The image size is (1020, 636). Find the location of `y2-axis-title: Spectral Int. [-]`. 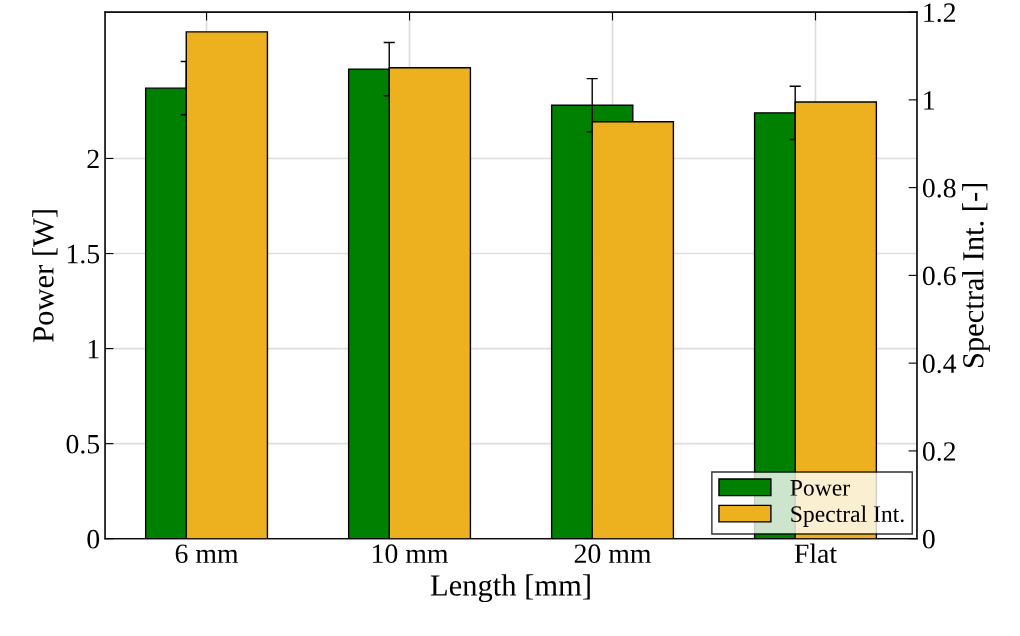

y2-axis-title: Spectral Int. [-] is located at coordinates (976, 275).